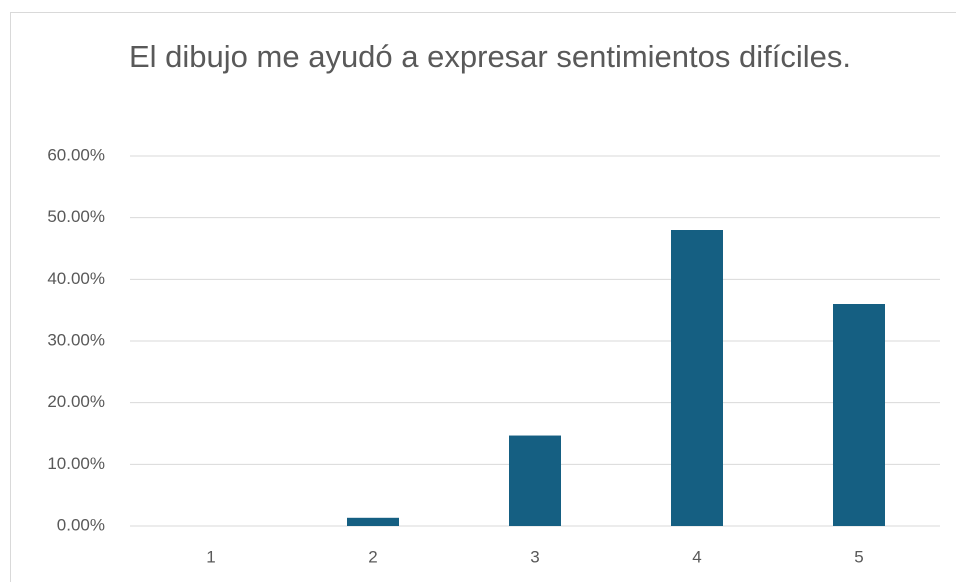 This screenshot has width=956, height=582. What do you see at coordinates (76, 339) in the screenshot?
I see `y-tick-label: 30.00%` at bounding box center [76, 339].